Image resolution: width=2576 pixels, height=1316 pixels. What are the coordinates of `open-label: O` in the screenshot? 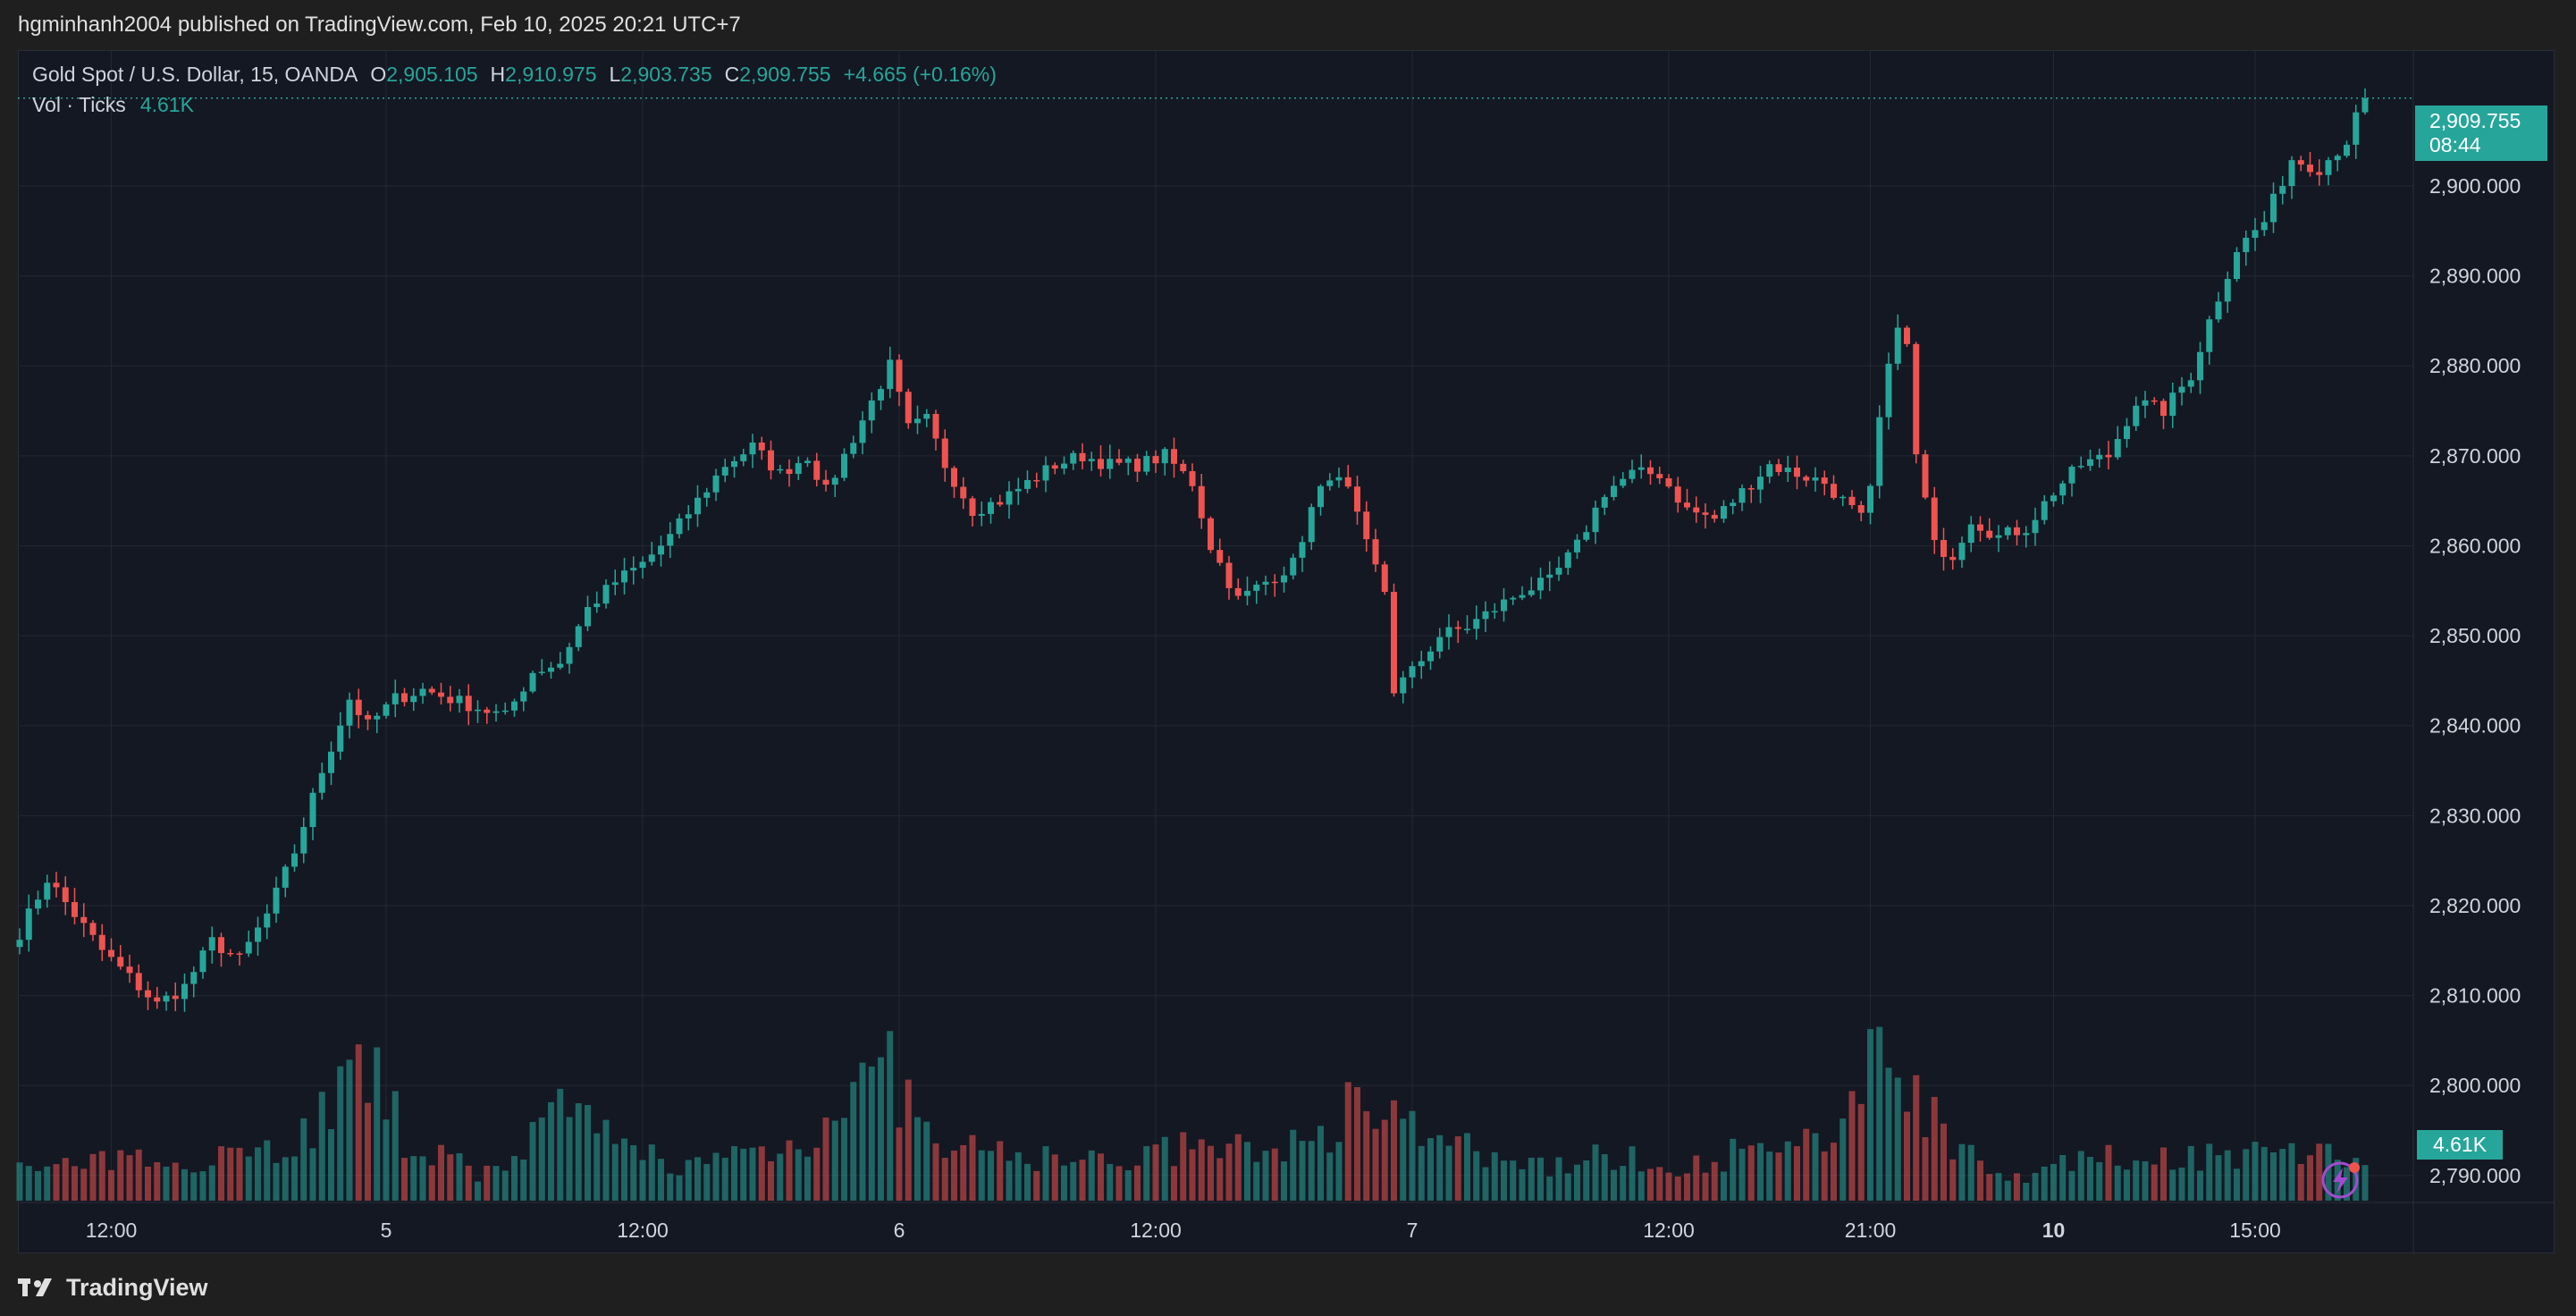 It's located at (379, 74).